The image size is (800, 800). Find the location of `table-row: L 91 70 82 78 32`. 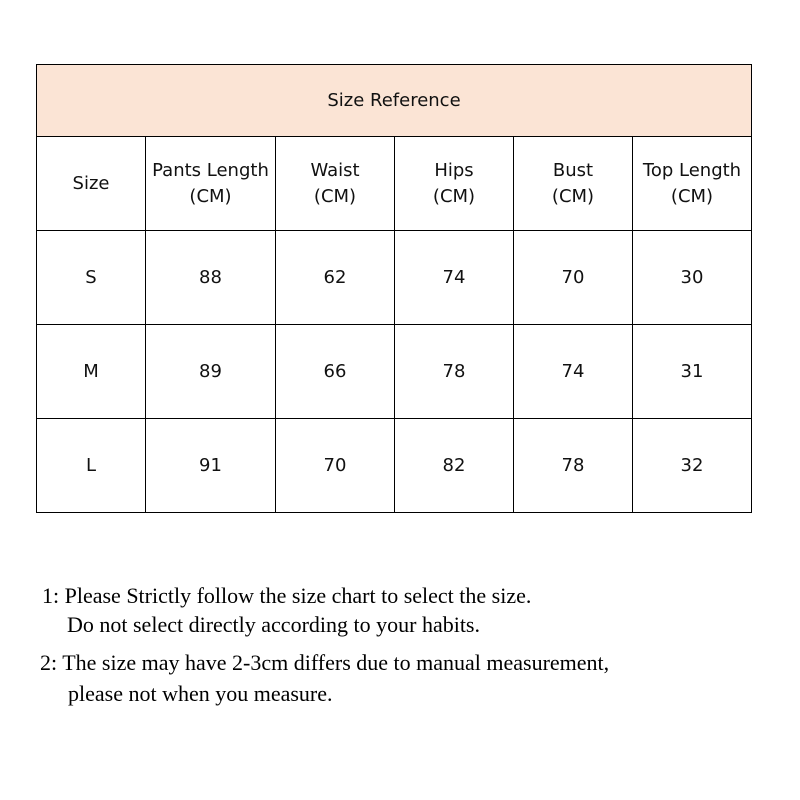

table-row: L 91 70 82 78 32 is located at coordinates (394, 465).